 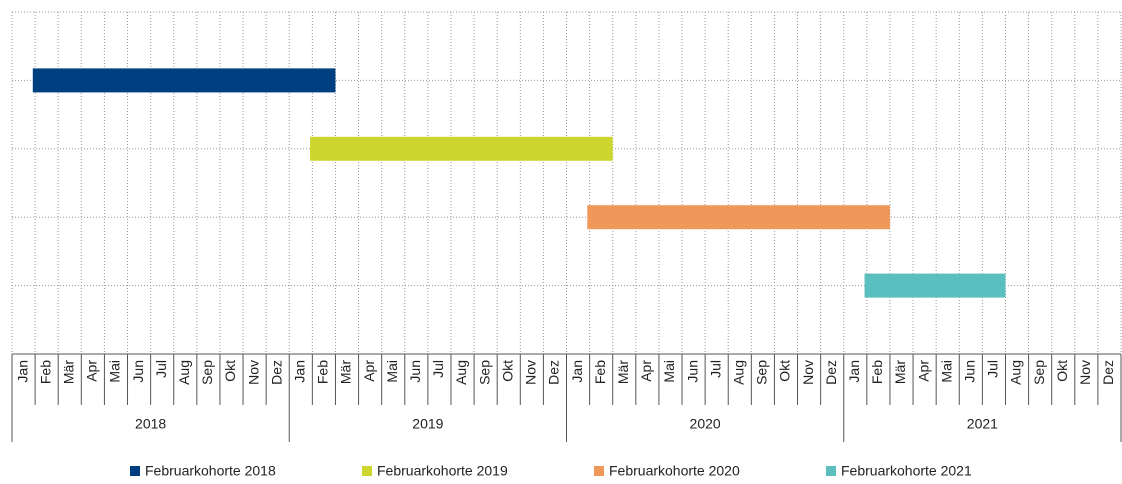 What do you see at coordinates (150, 424) in the screenshot?
I see `year-label: 2018` at bounding box center [150, 424].